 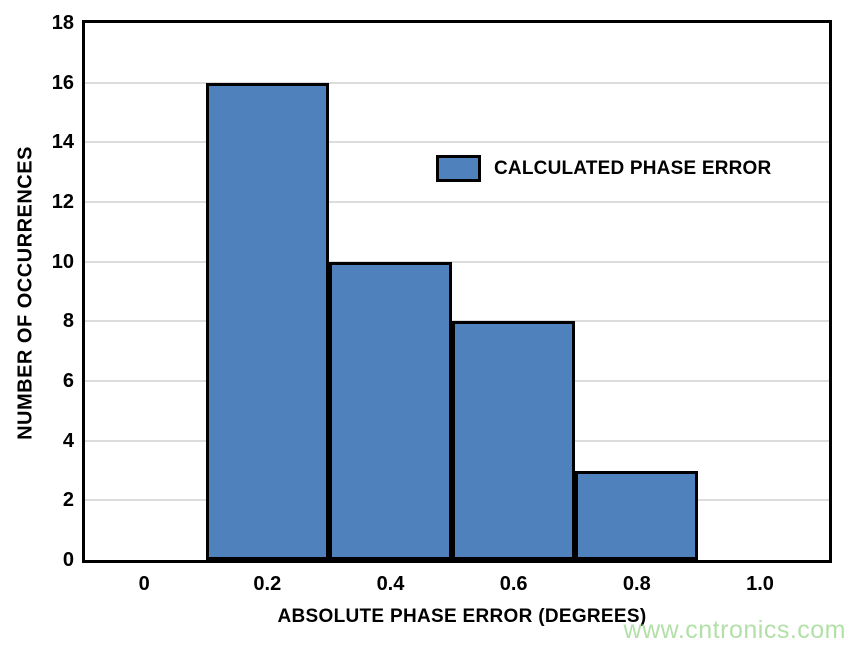 What do you see at coordinates (62, 23) in the screenshot?
I see `y-tick-label: 18` at bounding box center [62, 23].